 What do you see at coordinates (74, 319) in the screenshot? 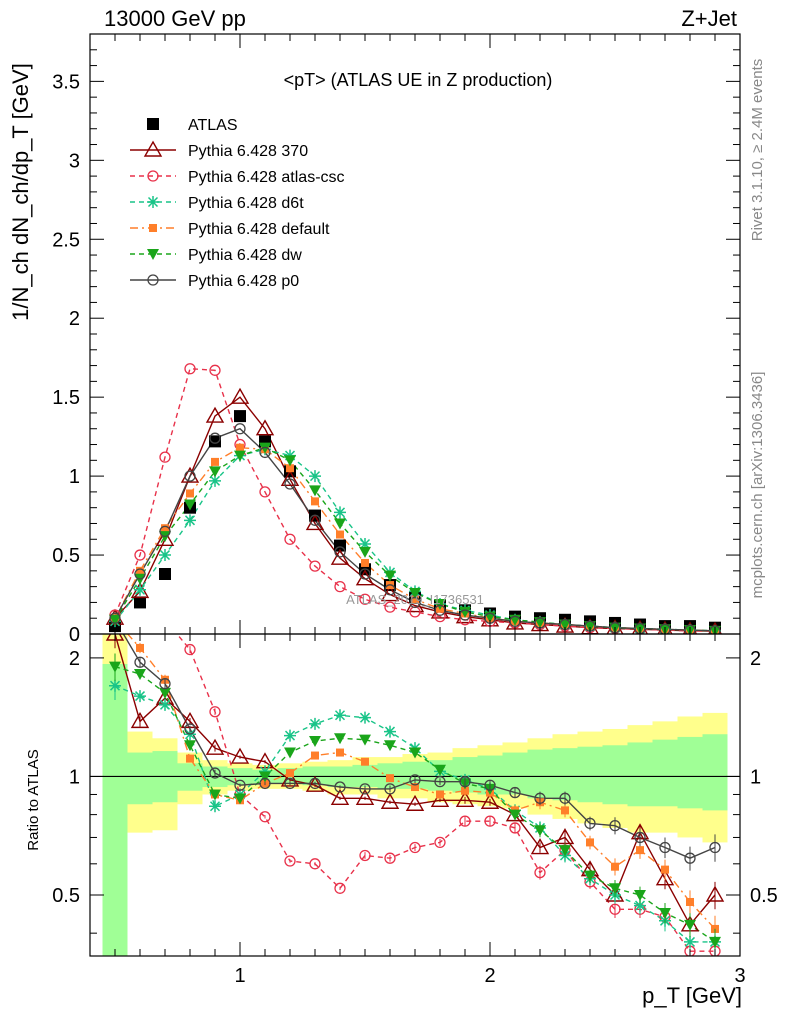
I see `main-y-tick-label: 2` at bounding box center [74, 319].